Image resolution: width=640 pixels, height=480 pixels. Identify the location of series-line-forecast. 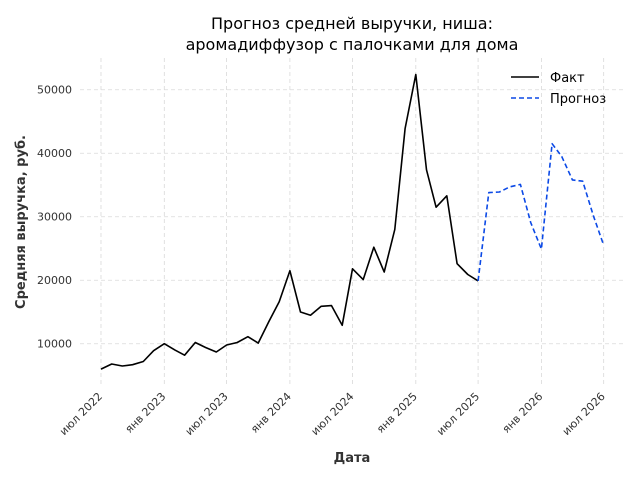
(541, 211).